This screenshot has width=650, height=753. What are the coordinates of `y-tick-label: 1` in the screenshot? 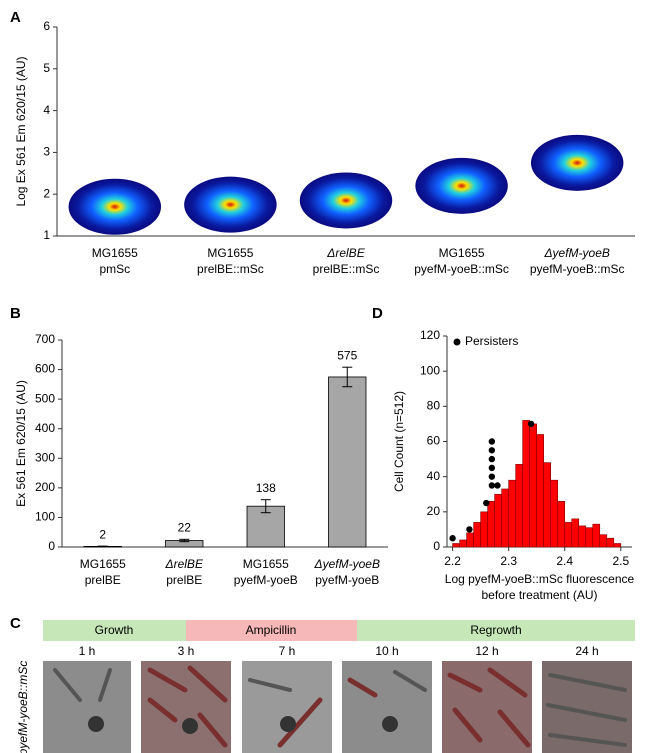 It's located at (46, 235).